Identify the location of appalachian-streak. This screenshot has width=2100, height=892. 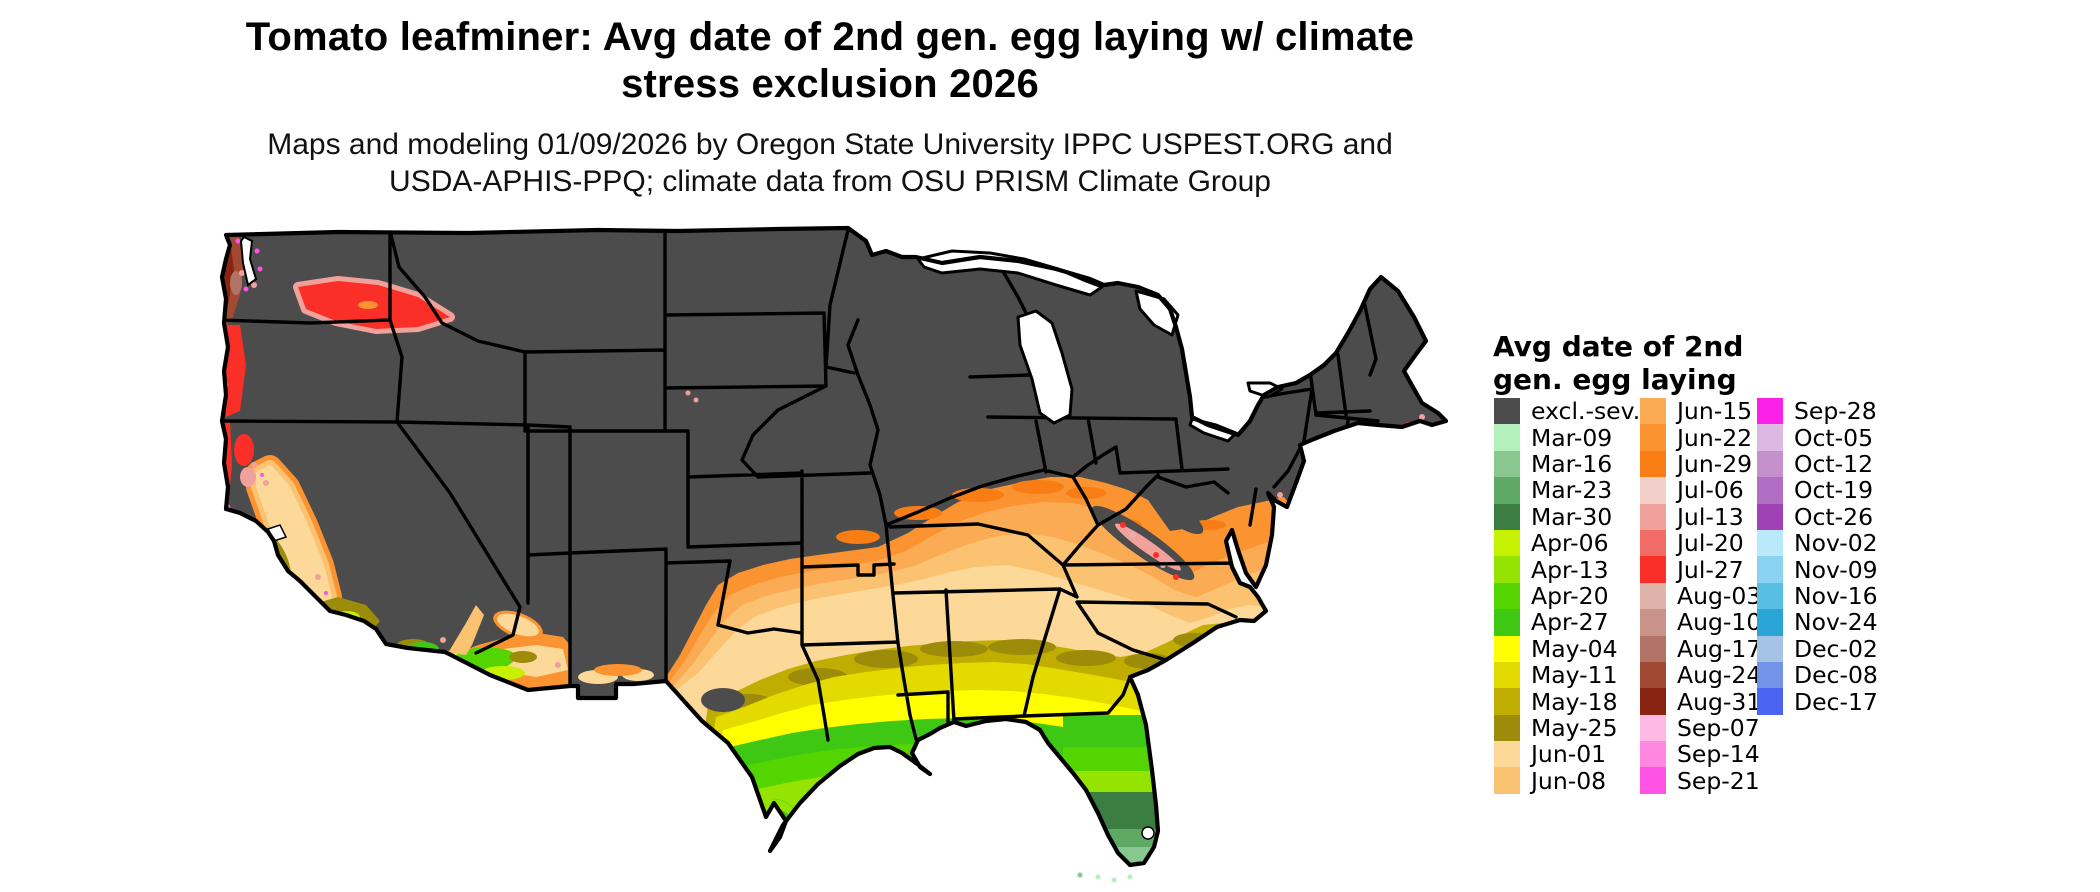
(1147, 538).